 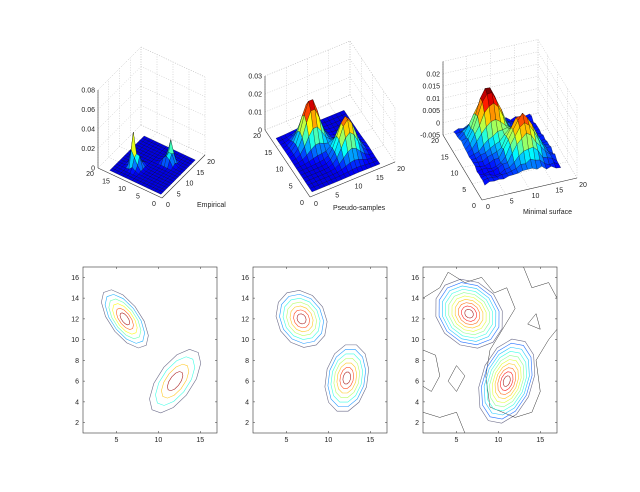 What do you see at coordinates (88, 110) in the screenshot?
I see `z-tick-label: 0.06` at bounding box center [88, 110].